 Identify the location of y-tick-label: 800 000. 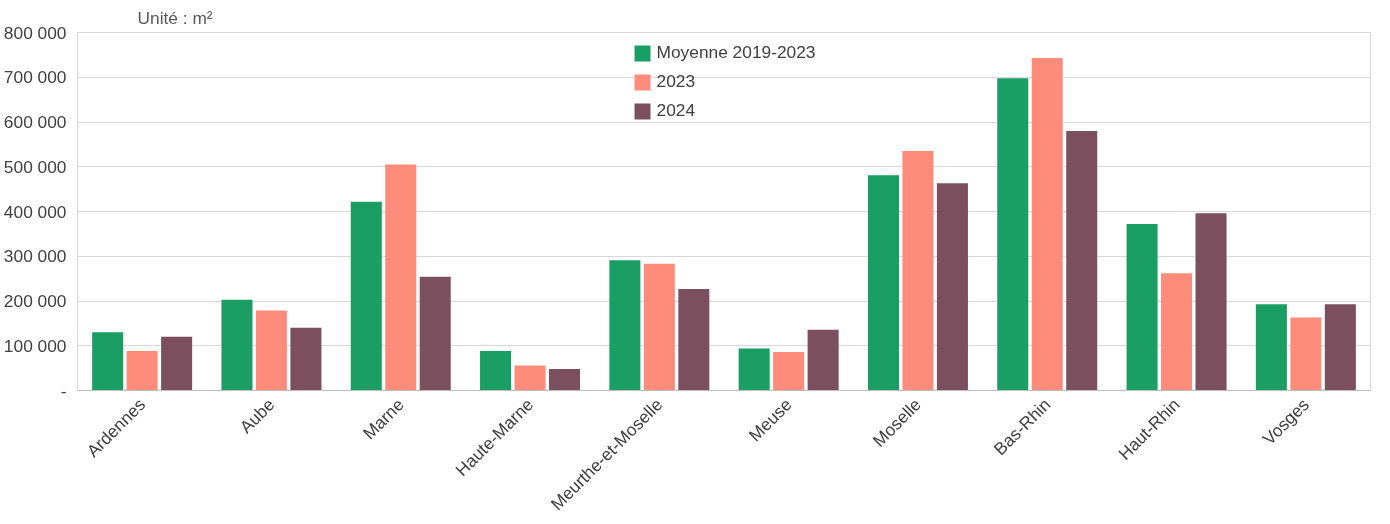
(35, 32).